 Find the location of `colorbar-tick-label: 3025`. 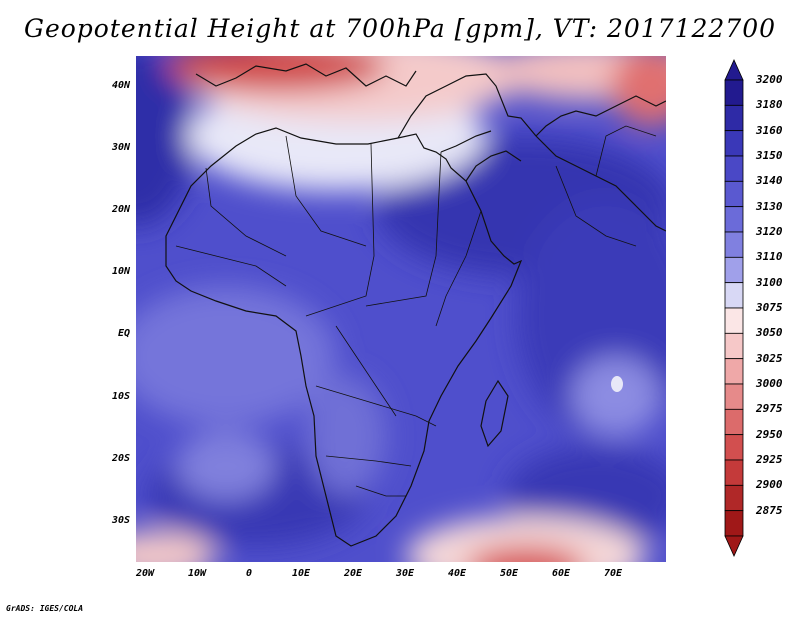

colorbar-tick-label: 3025 is located at coordinates (769, 358).